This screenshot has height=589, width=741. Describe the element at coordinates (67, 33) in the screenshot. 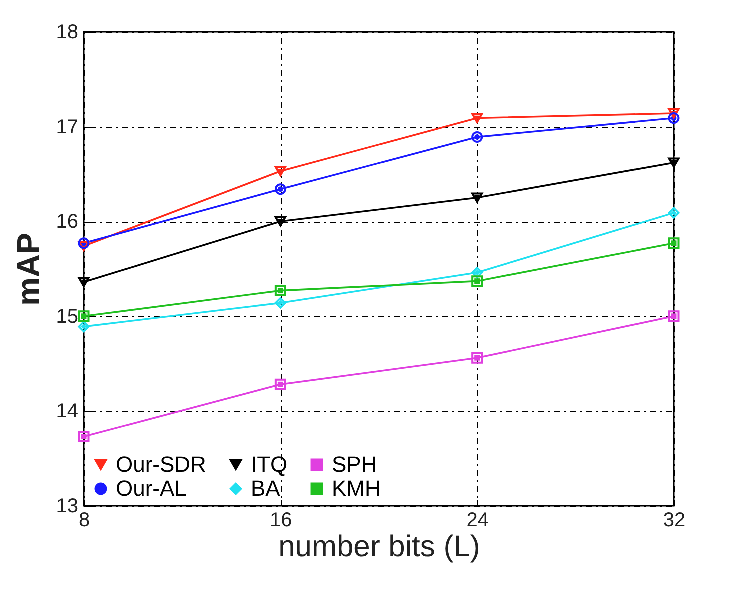

I see `y-tick-label: 18` at that location.